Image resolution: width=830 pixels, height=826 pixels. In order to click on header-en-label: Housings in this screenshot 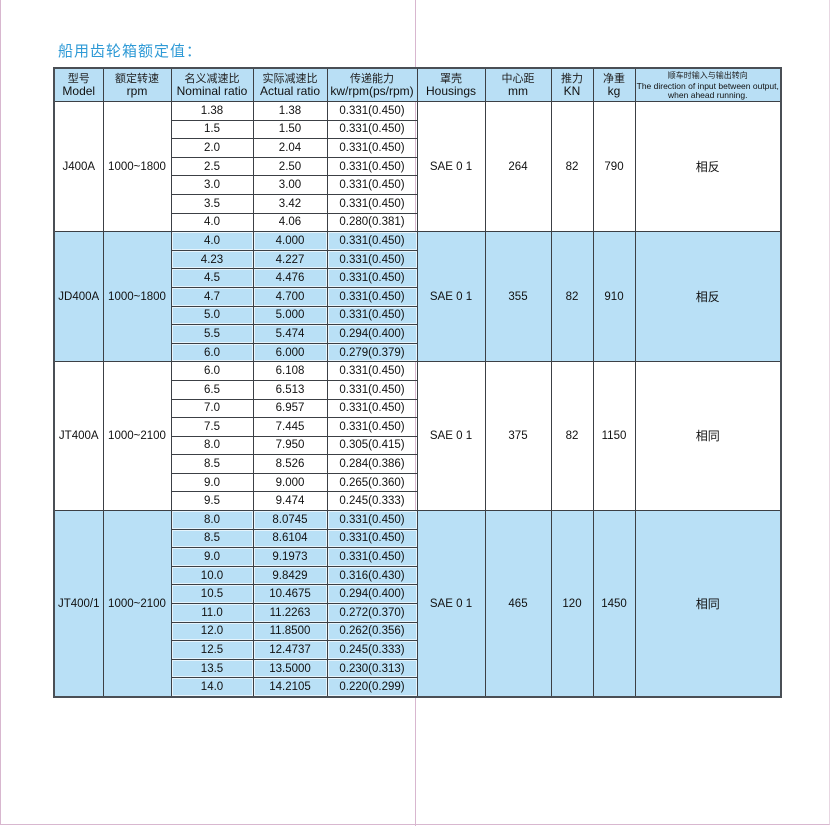, I will do `click(451, 91)`.